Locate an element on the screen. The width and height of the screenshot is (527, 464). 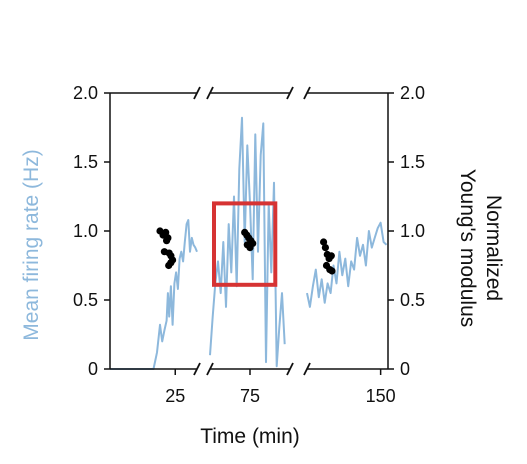
x-tick-label: 25 is located at coordinates (175, 396).